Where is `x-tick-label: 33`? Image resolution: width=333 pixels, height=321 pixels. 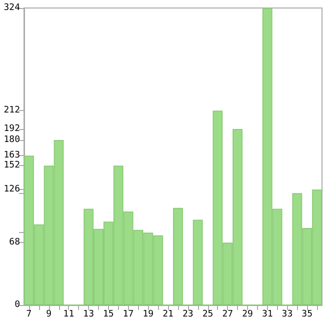 x-tick-label: 33 is located at coordinates (287, 315).